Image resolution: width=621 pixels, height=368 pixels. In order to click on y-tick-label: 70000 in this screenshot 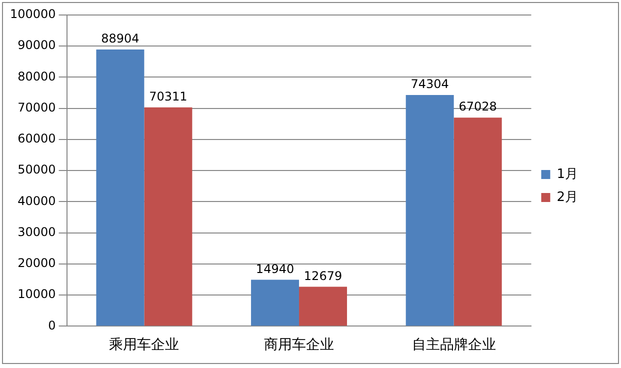, I will do `click(37, 107)`.